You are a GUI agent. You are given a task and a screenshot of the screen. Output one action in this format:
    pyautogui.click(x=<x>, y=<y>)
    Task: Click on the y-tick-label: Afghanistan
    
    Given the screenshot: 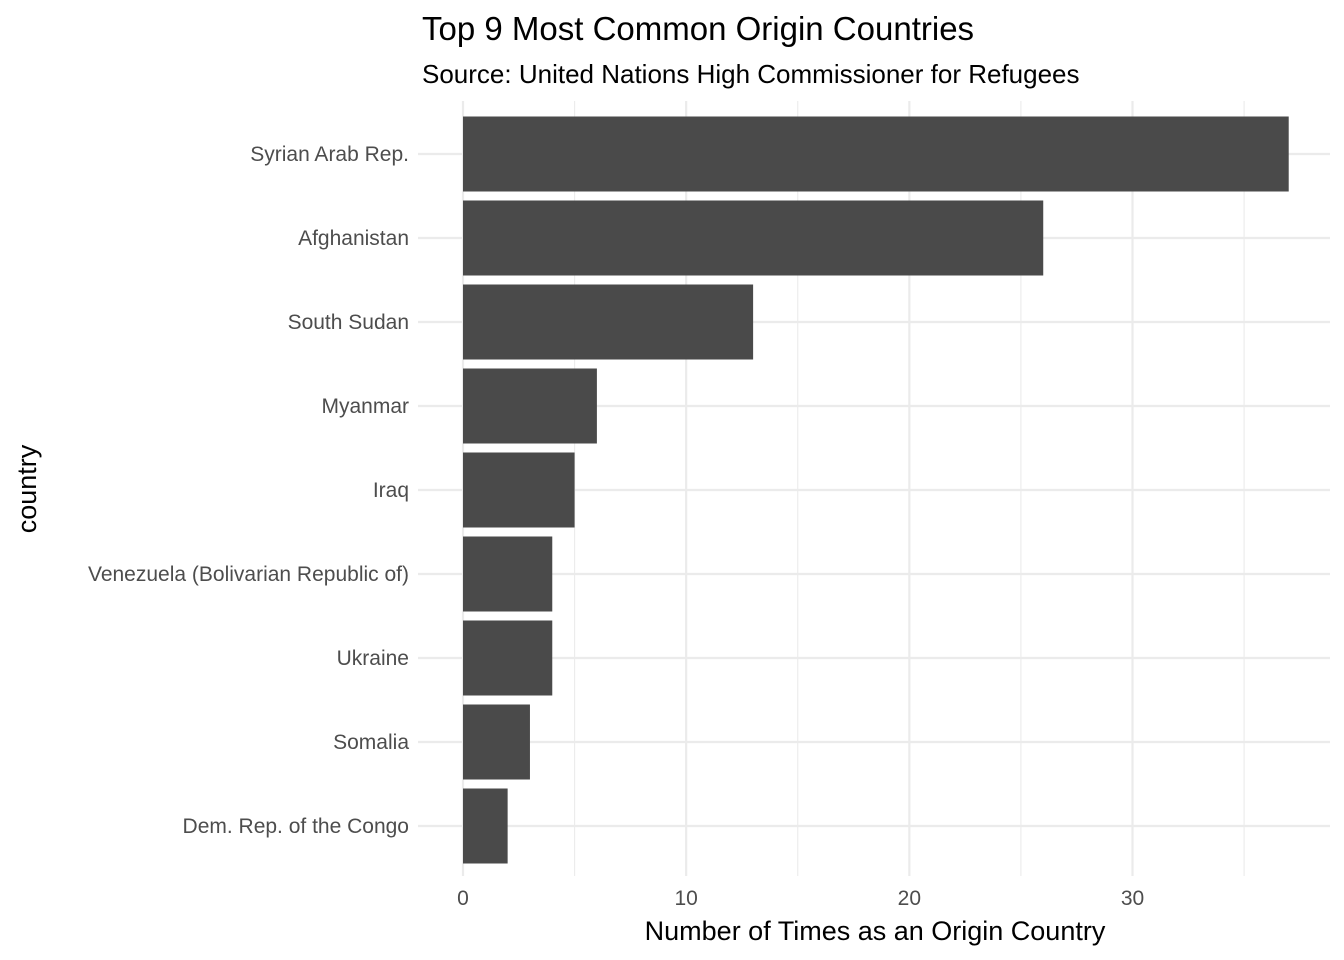 What is the action you would take?
    pyautogui.click(x=353, y=238)
    